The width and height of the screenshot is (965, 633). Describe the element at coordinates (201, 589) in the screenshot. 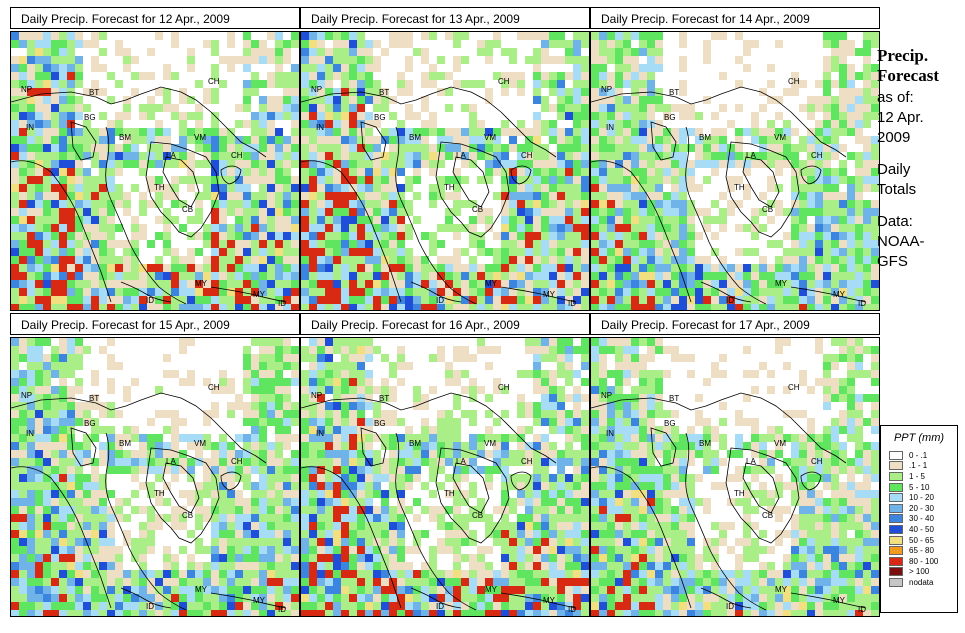

I see `country-label: MY` at that location.